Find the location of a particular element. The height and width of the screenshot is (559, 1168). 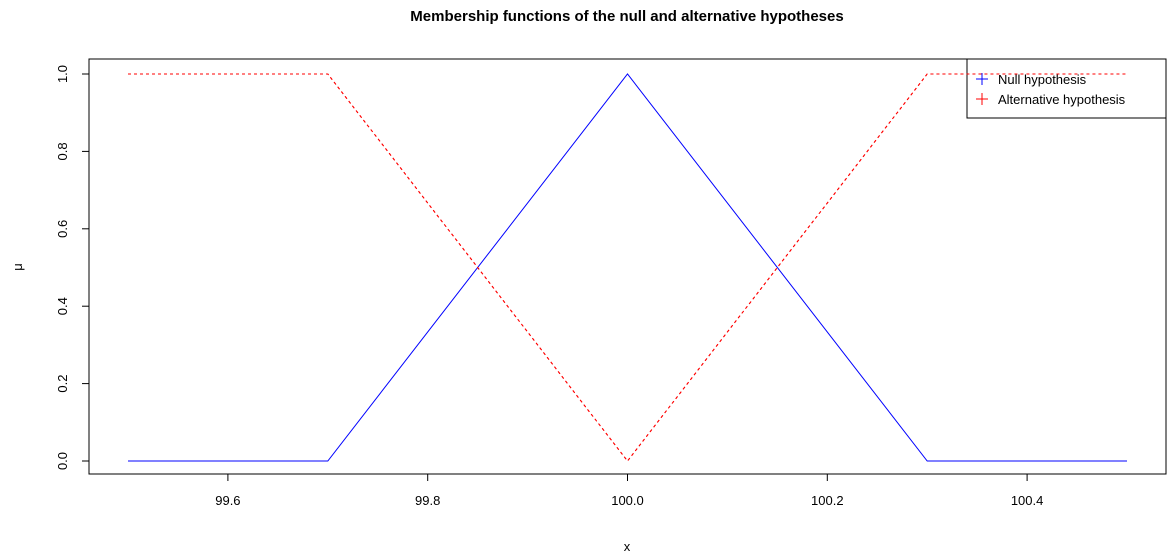

y-axis-label: μ is located at coordinates (17, 267).